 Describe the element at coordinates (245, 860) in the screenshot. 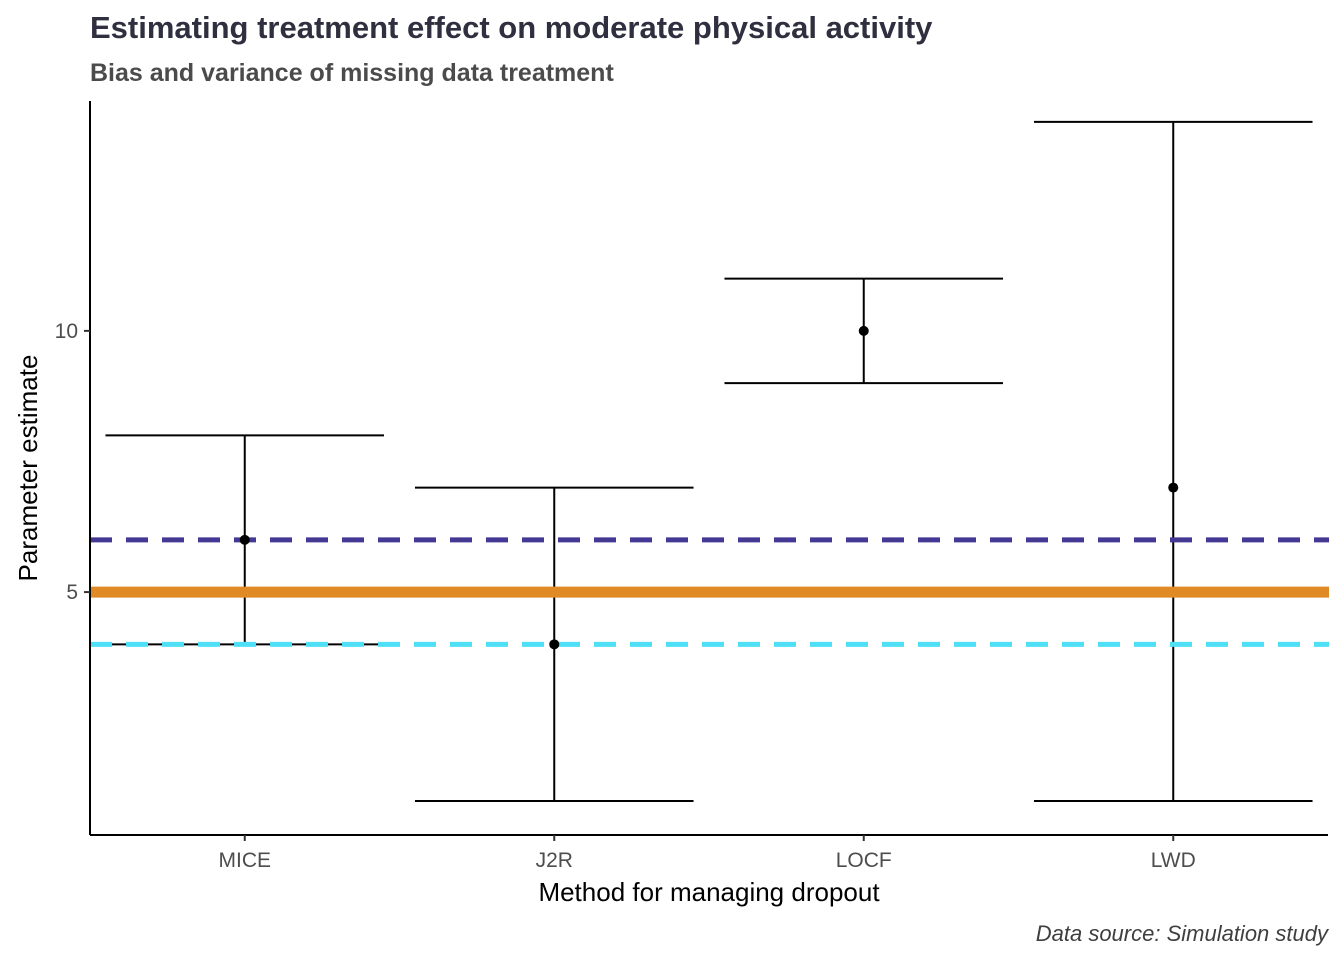

I see `x-tick-label: MICE` at that location.